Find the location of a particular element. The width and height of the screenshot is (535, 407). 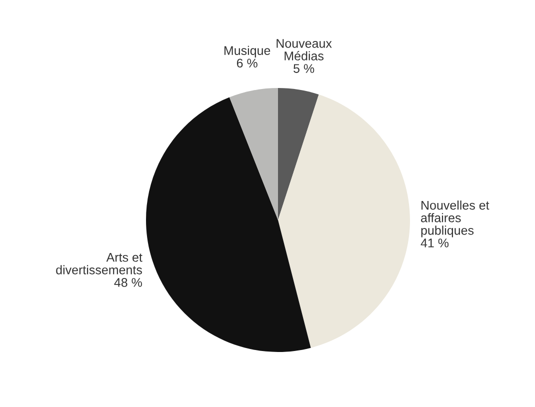

data-label: 6 % is located at coordinates (247, 63).